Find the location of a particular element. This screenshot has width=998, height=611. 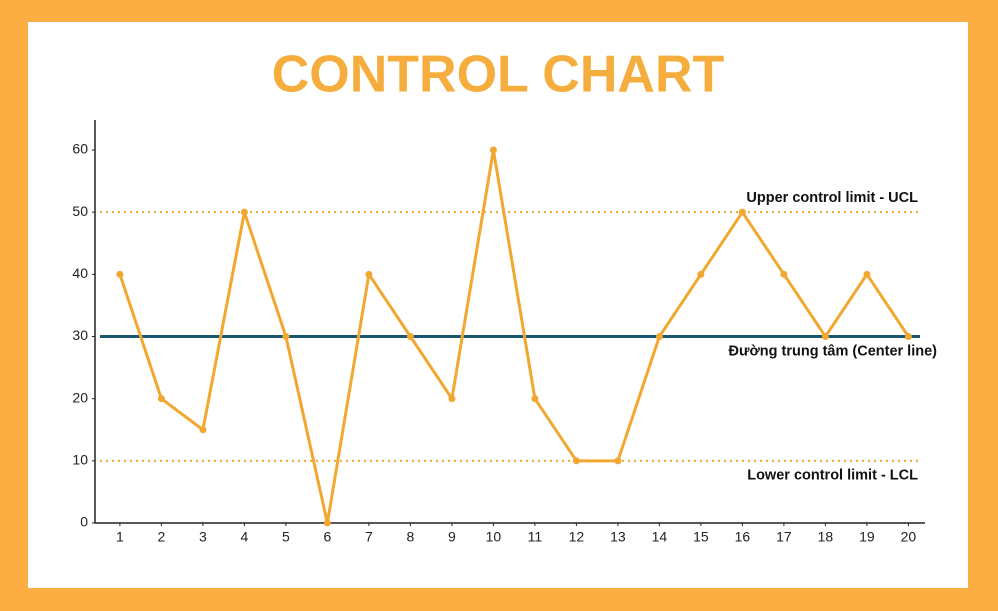

x-tick-label: 12 is located at coordinates (577, 537).